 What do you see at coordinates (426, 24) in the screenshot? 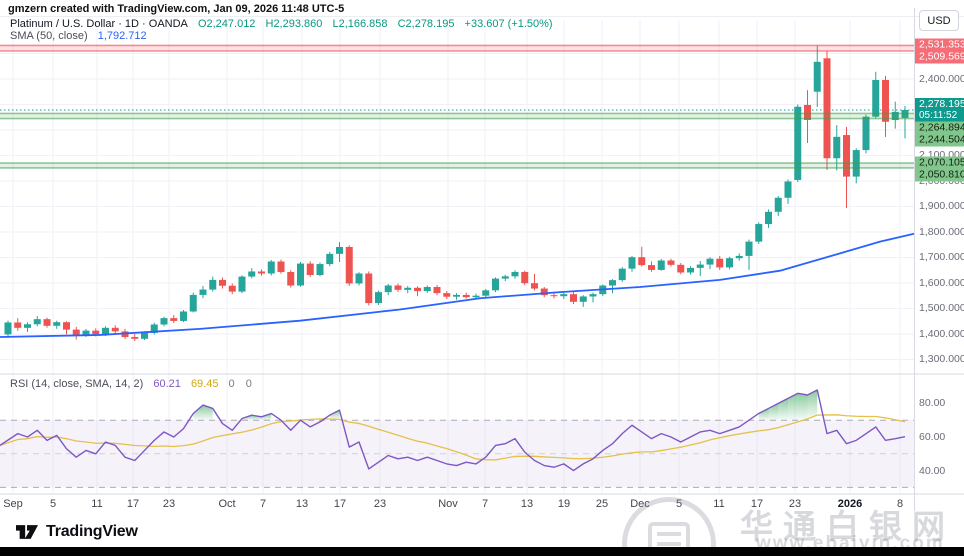
I see `ohlc-close: C2,278.195` at bounding box center [426, 24].